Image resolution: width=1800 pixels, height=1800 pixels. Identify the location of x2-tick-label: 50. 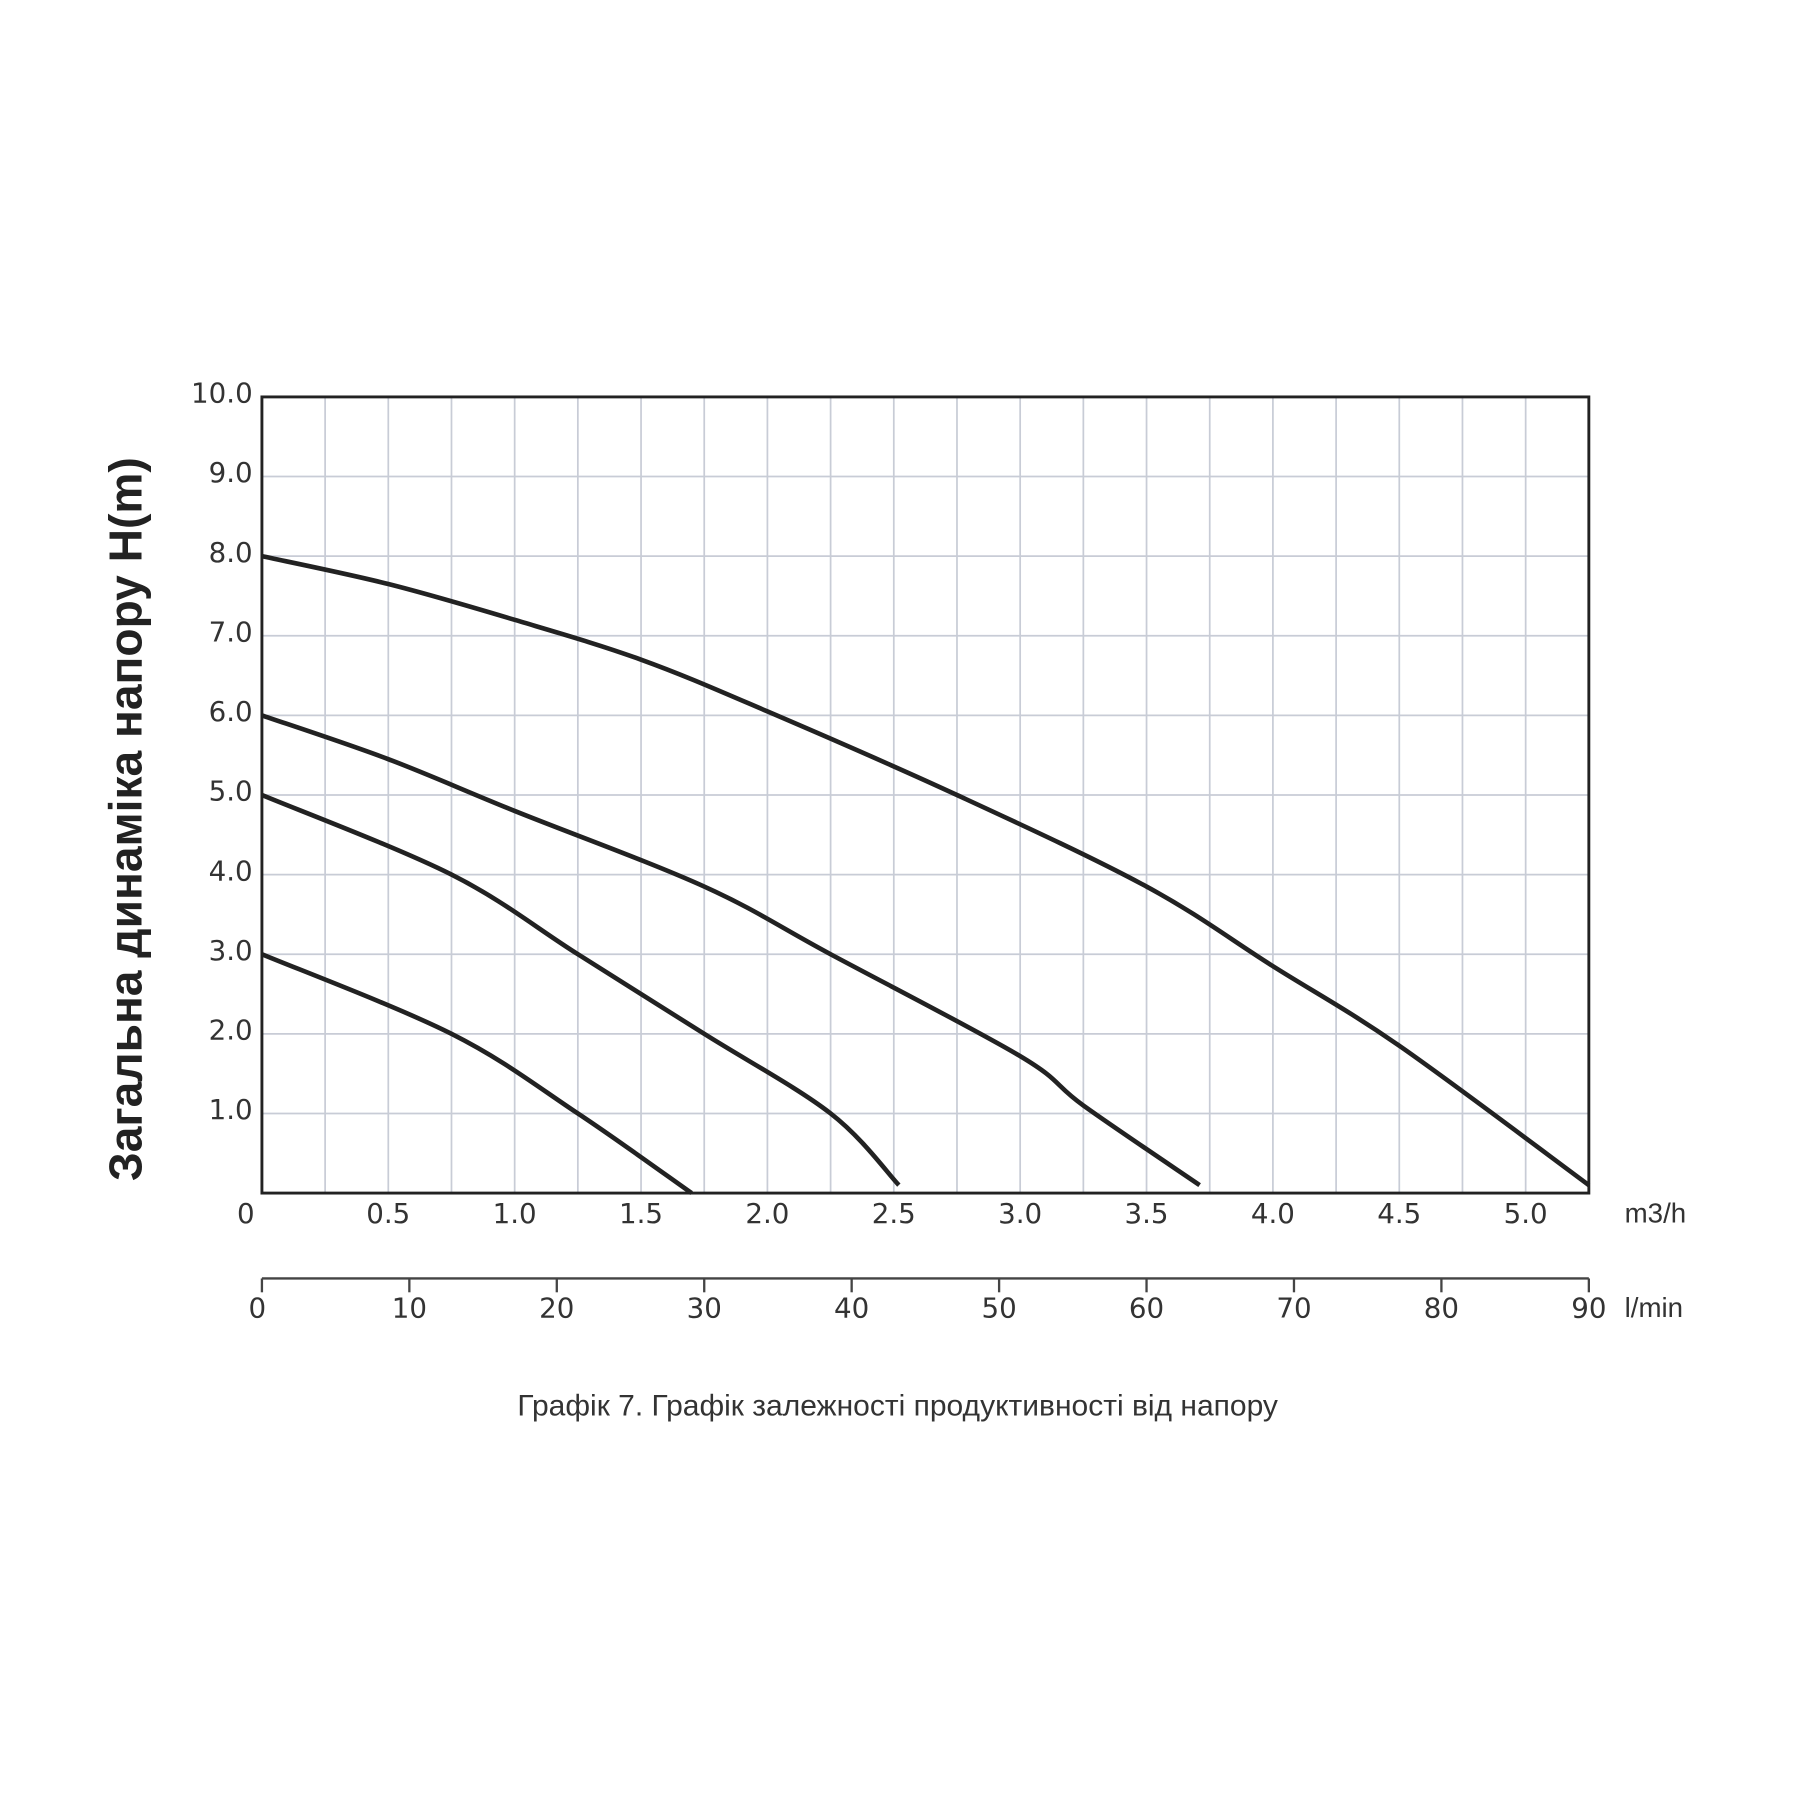
(998, 1308).